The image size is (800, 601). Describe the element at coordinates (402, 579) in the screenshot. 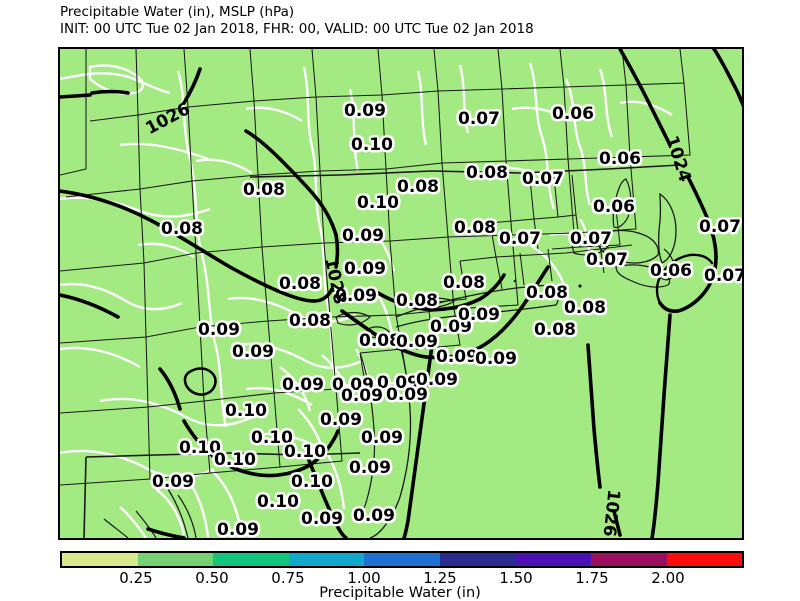

I see `colorbar-tick-labels: 0.25 0.50 0.75 1.00 1.25 1.50 1.75 2.00` at that location.